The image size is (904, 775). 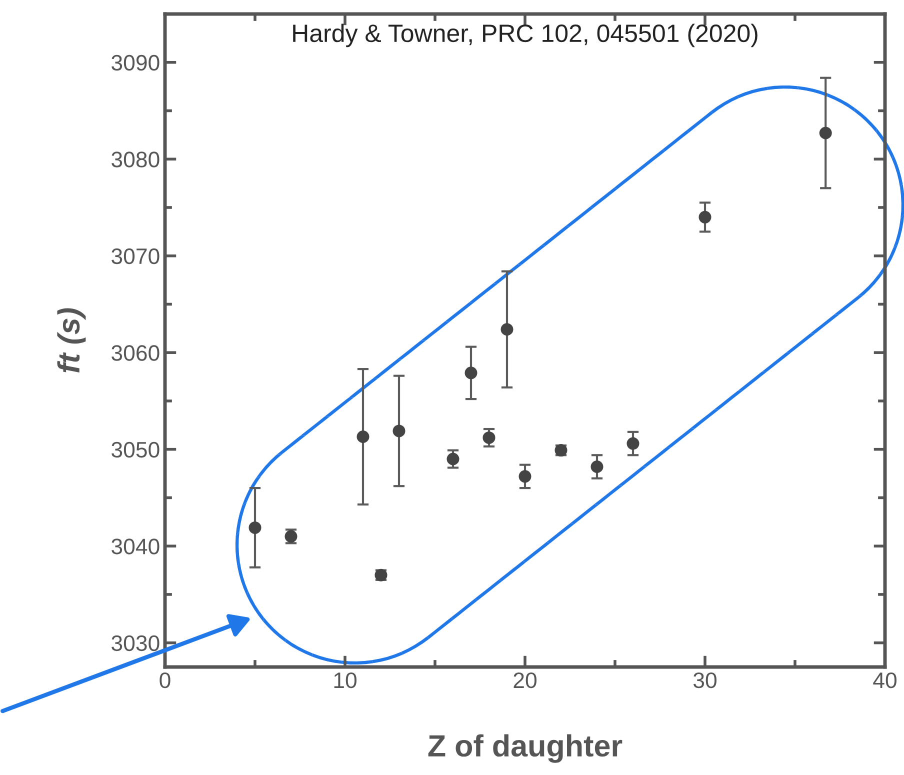 What do you see at coordinates (704, 680) in the screenshot?
I see `x-tick-label: 30` at bounding box center [704, 680].